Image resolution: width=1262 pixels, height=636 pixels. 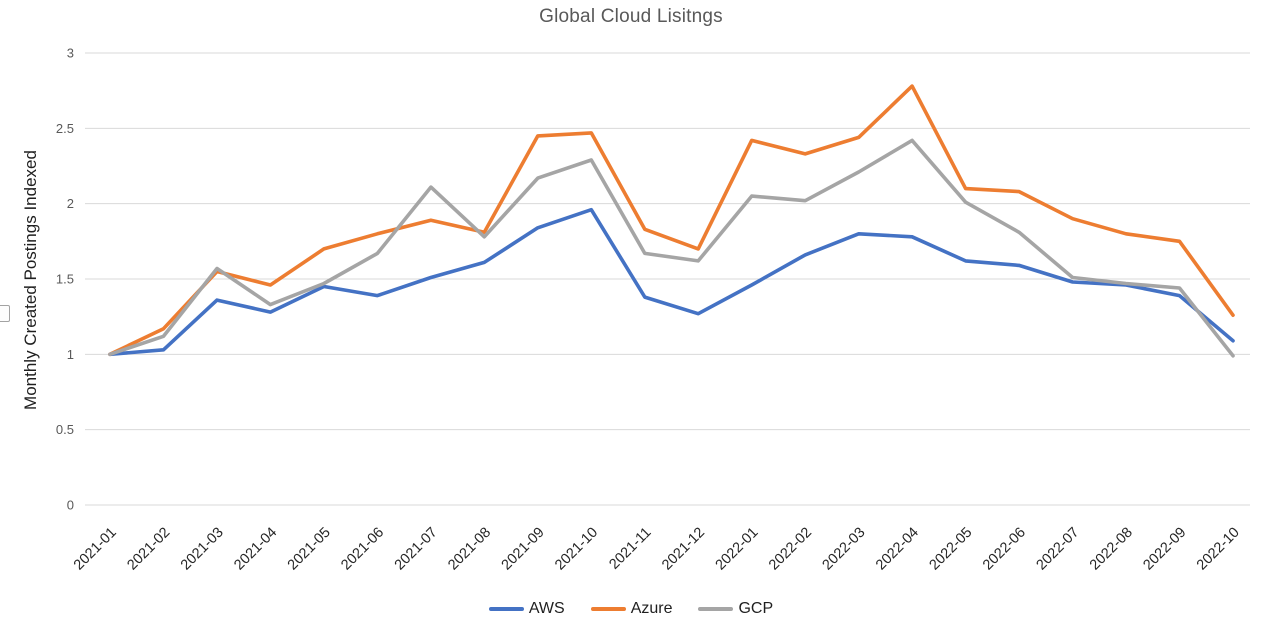 What do you see at coordinates (630, 549) in the screenshot?
I see `x-axis-label: 2021-11` at bounding box center [630, 549].